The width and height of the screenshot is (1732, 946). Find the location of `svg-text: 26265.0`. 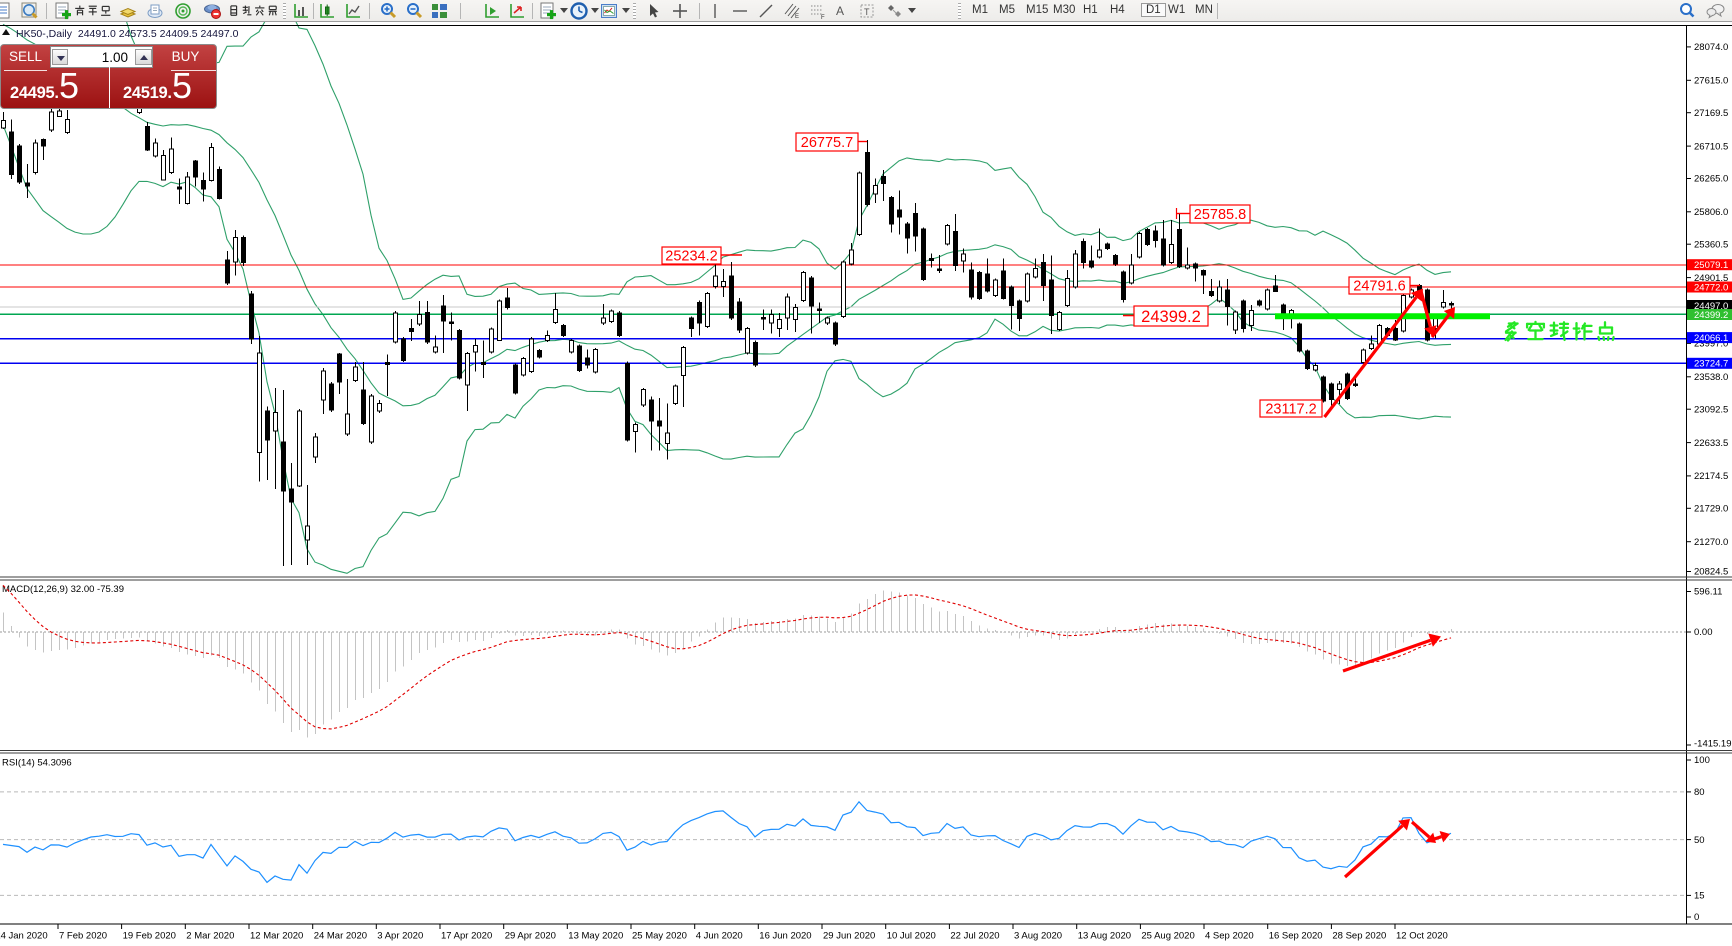

svg-text: 26265.0 is located at coordinates (1711, 179).